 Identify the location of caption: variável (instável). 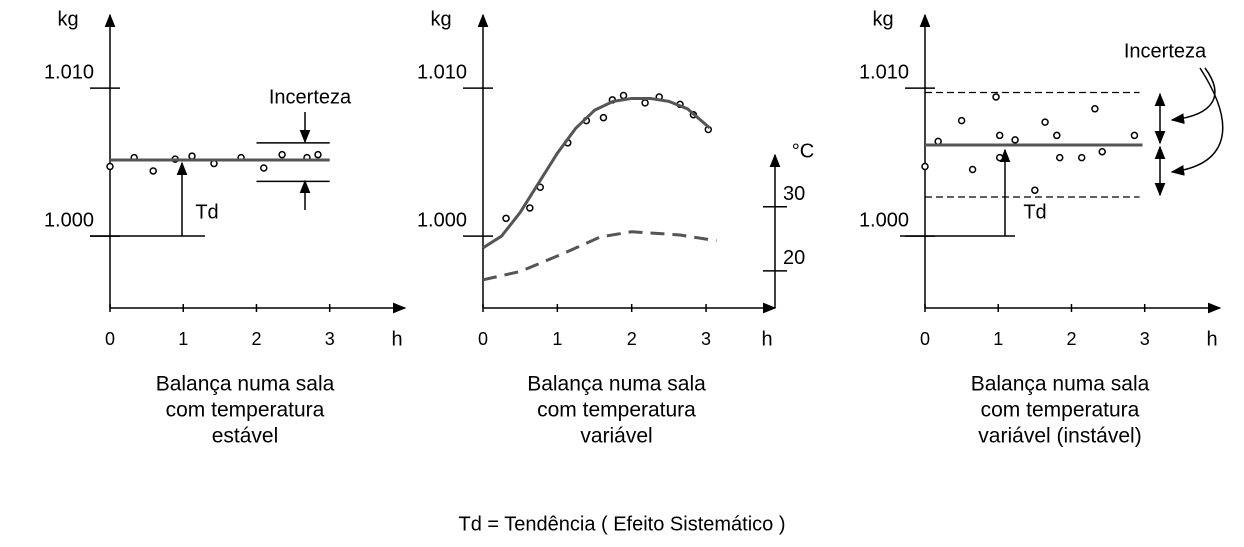
(1059, 436).